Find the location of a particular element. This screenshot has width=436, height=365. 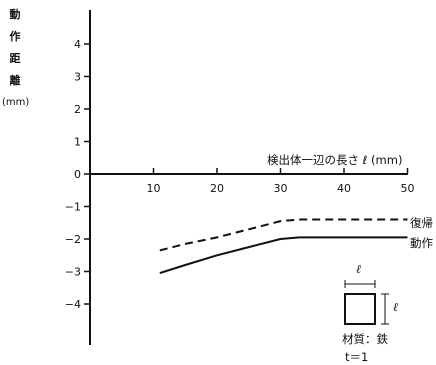

series-line-operate is located at coordinates (283, 255).